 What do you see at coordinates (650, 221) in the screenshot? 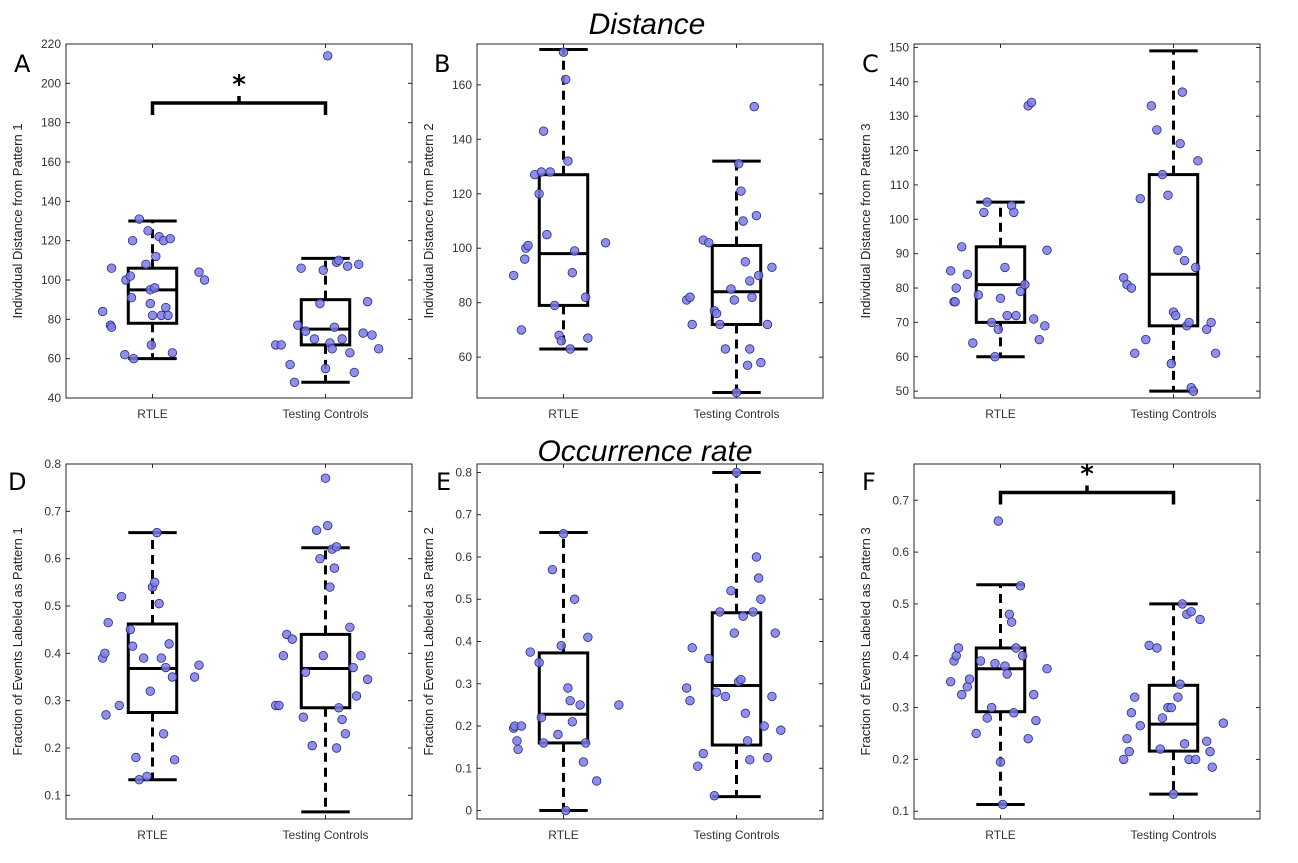
I see `axes-frame` at bounding box center [650, 221].